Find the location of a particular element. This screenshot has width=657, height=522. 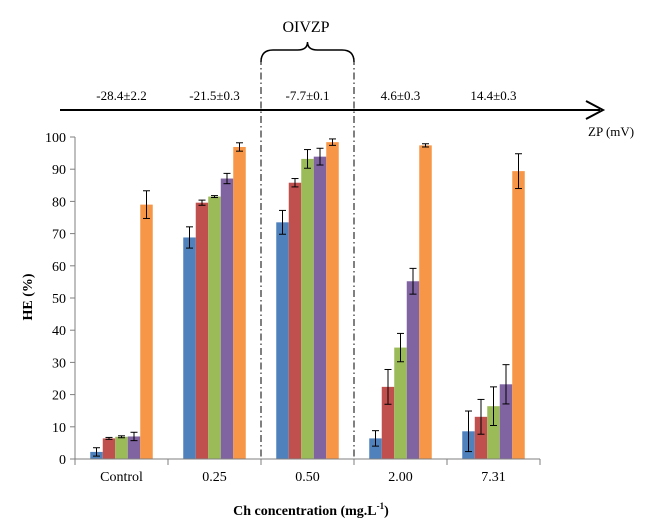

oivzp-brace is located at coordinates (307, 52).